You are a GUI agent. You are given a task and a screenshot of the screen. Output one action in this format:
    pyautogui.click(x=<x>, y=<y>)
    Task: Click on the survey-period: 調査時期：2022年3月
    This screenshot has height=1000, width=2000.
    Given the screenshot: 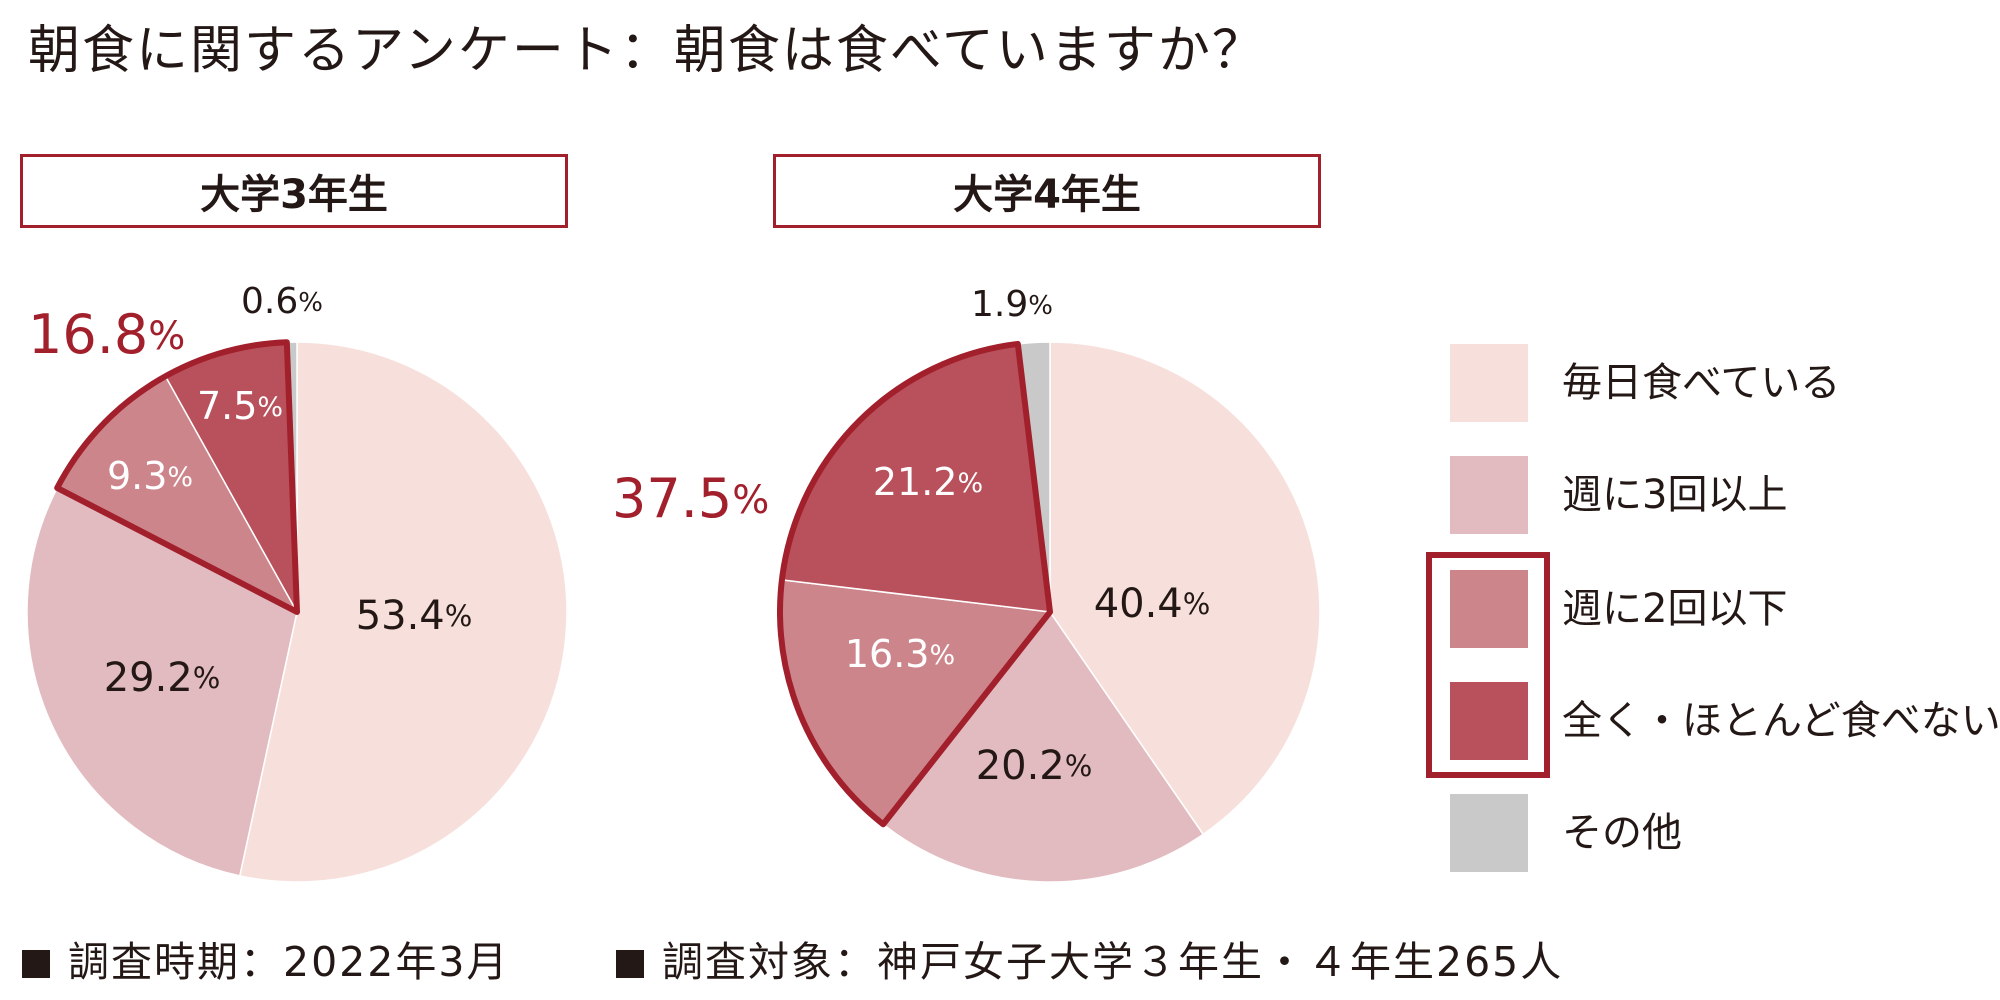 What is the action you would take?
    pyautogui.click(x=265, y=958)
    